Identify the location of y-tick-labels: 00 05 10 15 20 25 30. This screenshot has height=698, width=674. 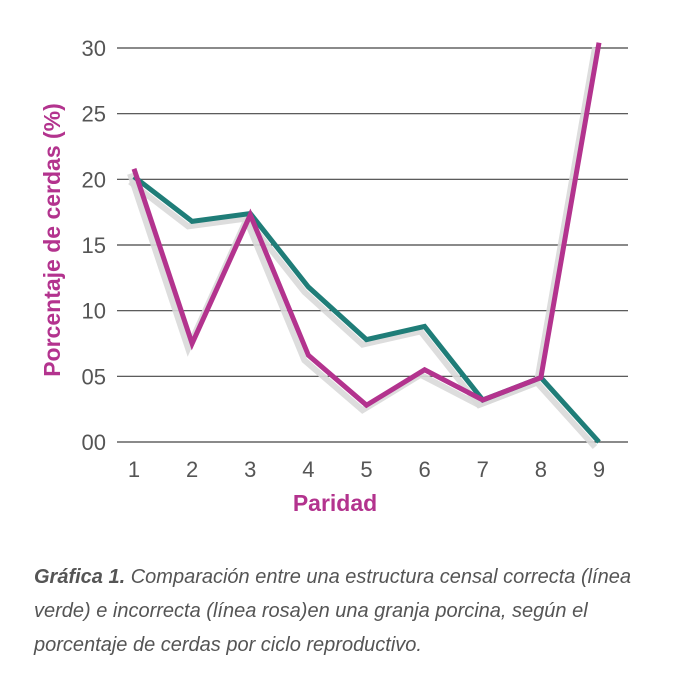
(94, 245).